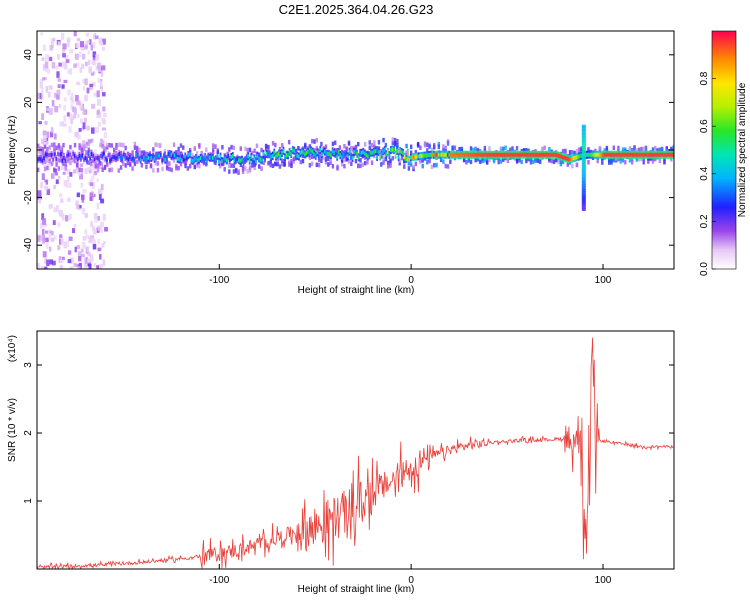 This screenshot has height=600, width=750. I want to click on snr-y-exponent: (x10⁴), so click(12, 348).